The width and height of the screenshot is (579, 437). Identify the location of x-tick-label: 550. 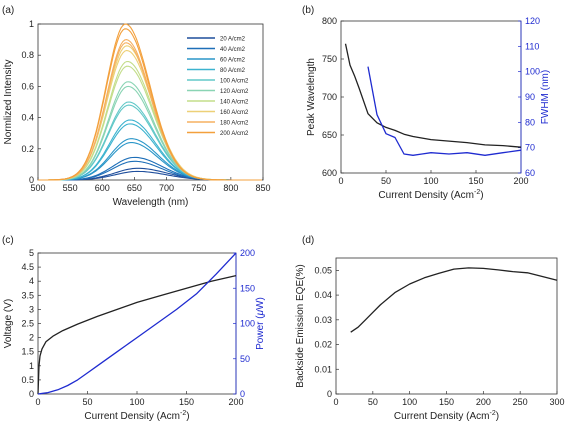
(70, 188).